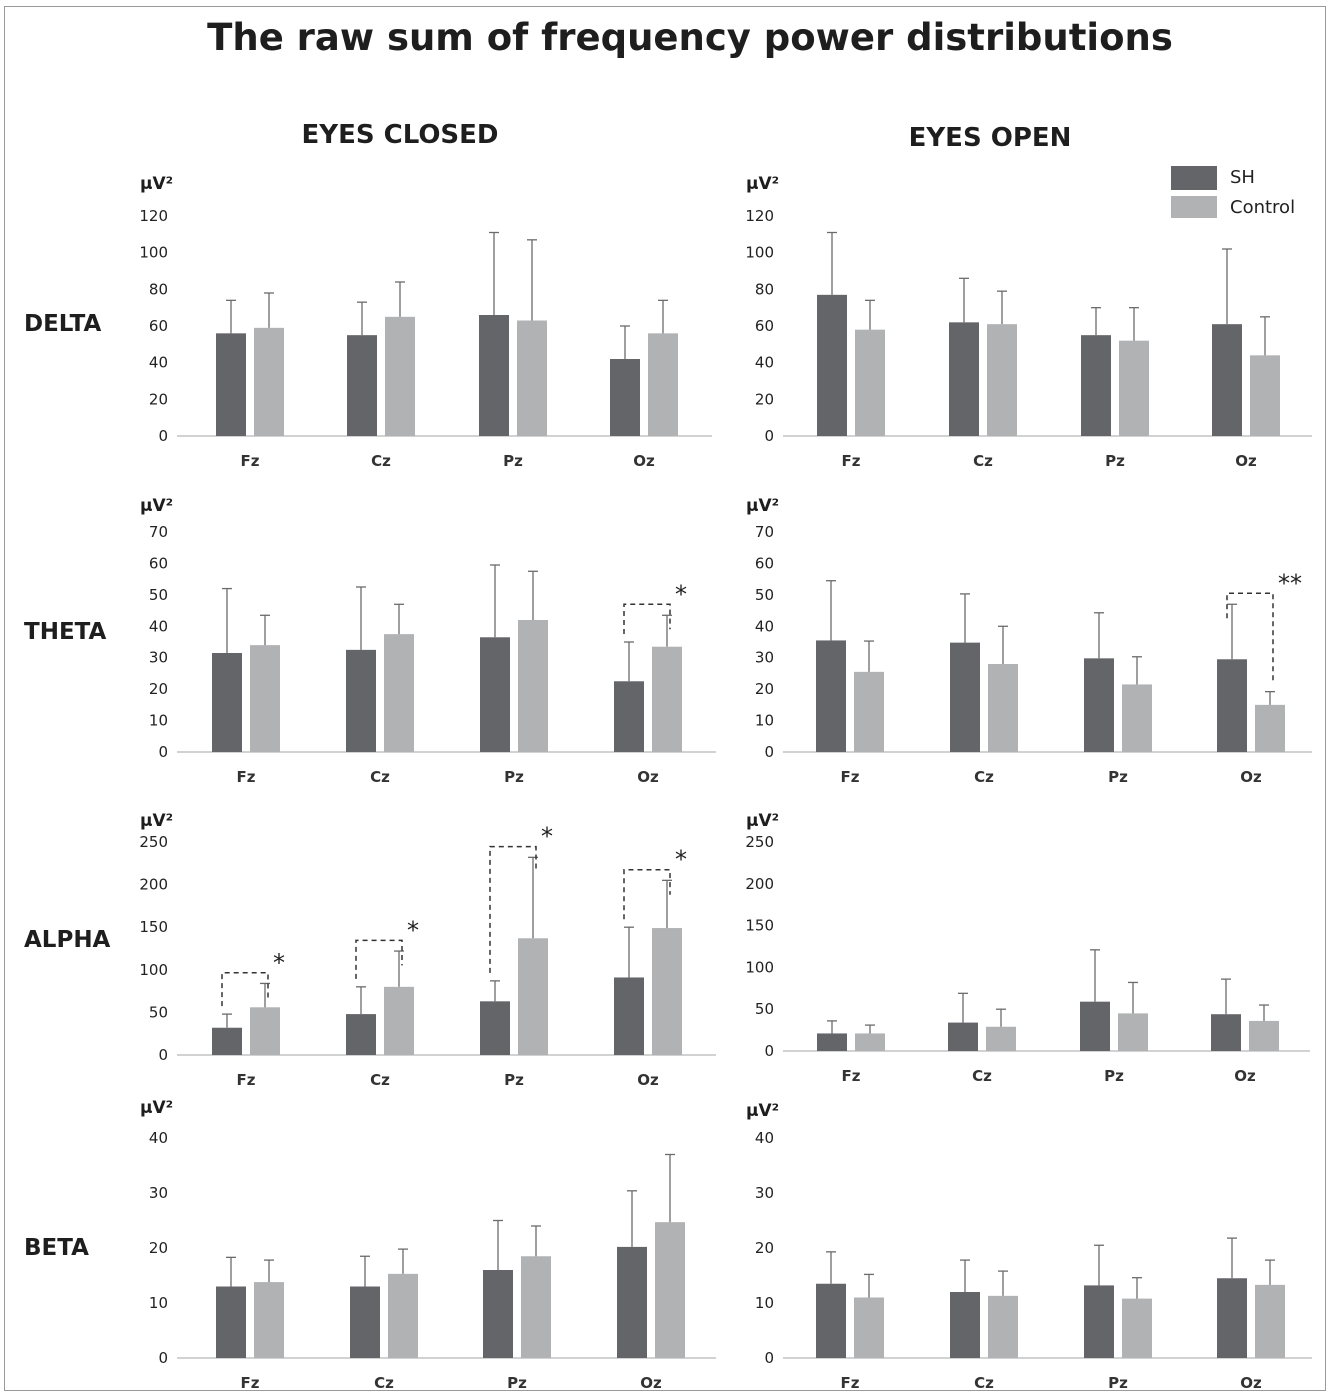 Image resolution: width=1331 pixels, height=1395 pixels. What do you see at coordinates (231, 1322) in the screenshot?
I see `bar-sh-fz` at bounding box center [231, 1322].